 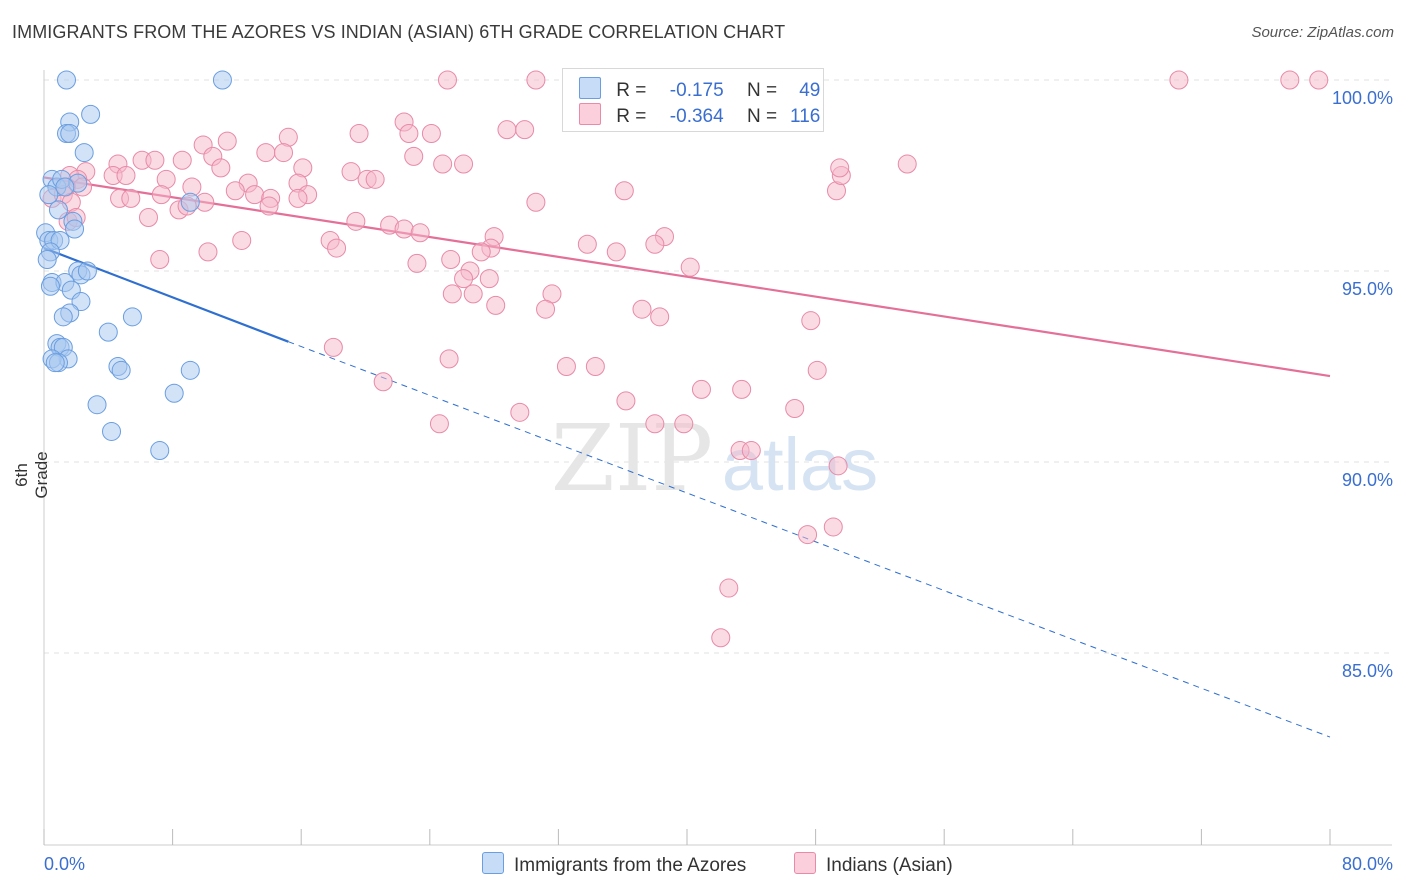 I want to click on y-tick-label: 95.0%, so click(x=1367, y=289).